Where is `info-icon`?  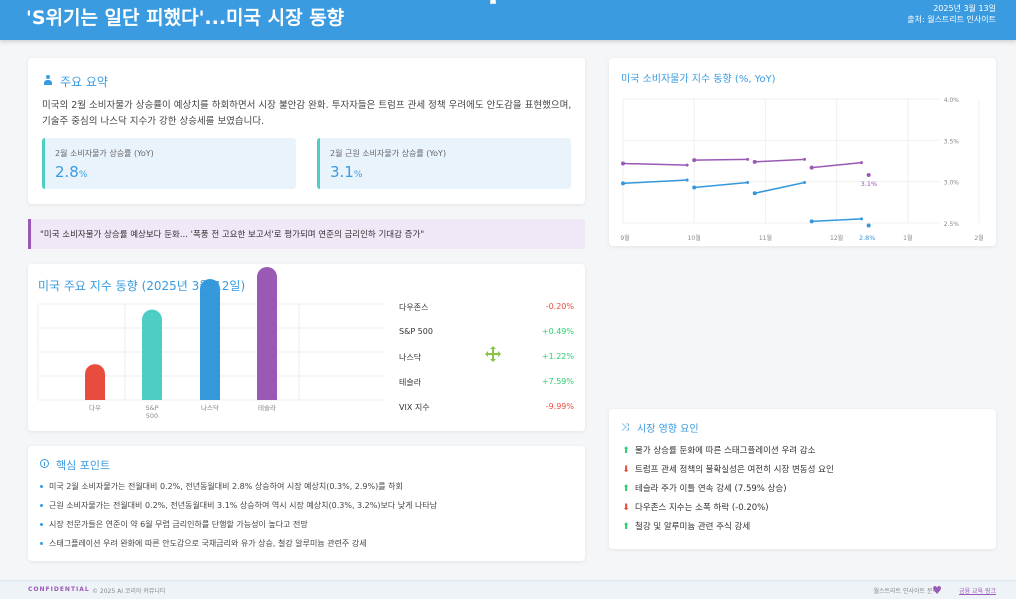
info-icon is located at coordinates (44, 463).